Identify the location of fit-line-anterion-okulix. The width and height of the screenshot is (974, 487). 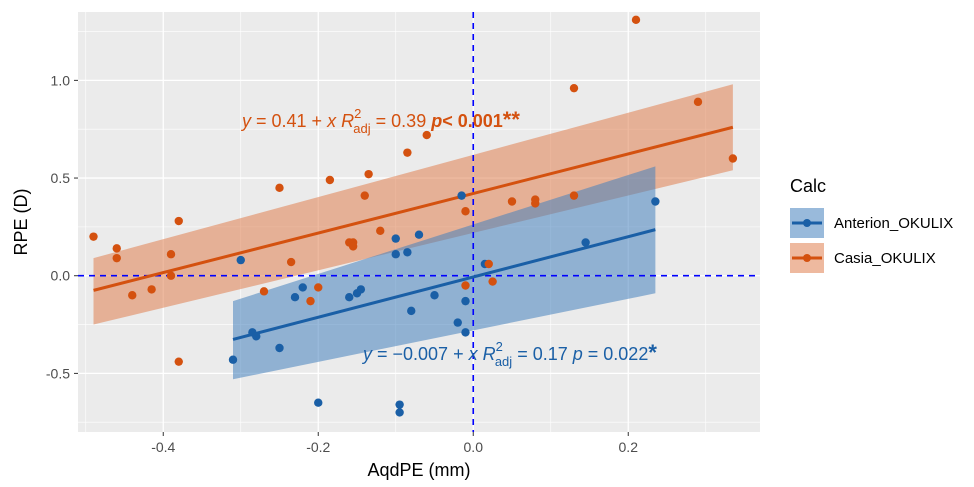
(444, 284).